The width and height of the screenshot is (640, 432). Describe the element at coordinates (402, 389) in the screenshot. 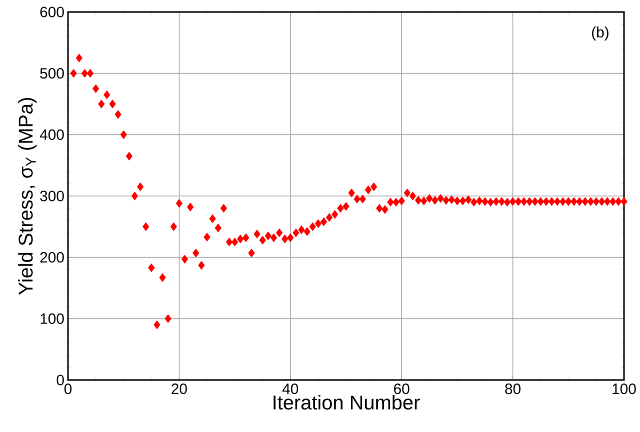

I see `x-tick-label: 60` at that location.